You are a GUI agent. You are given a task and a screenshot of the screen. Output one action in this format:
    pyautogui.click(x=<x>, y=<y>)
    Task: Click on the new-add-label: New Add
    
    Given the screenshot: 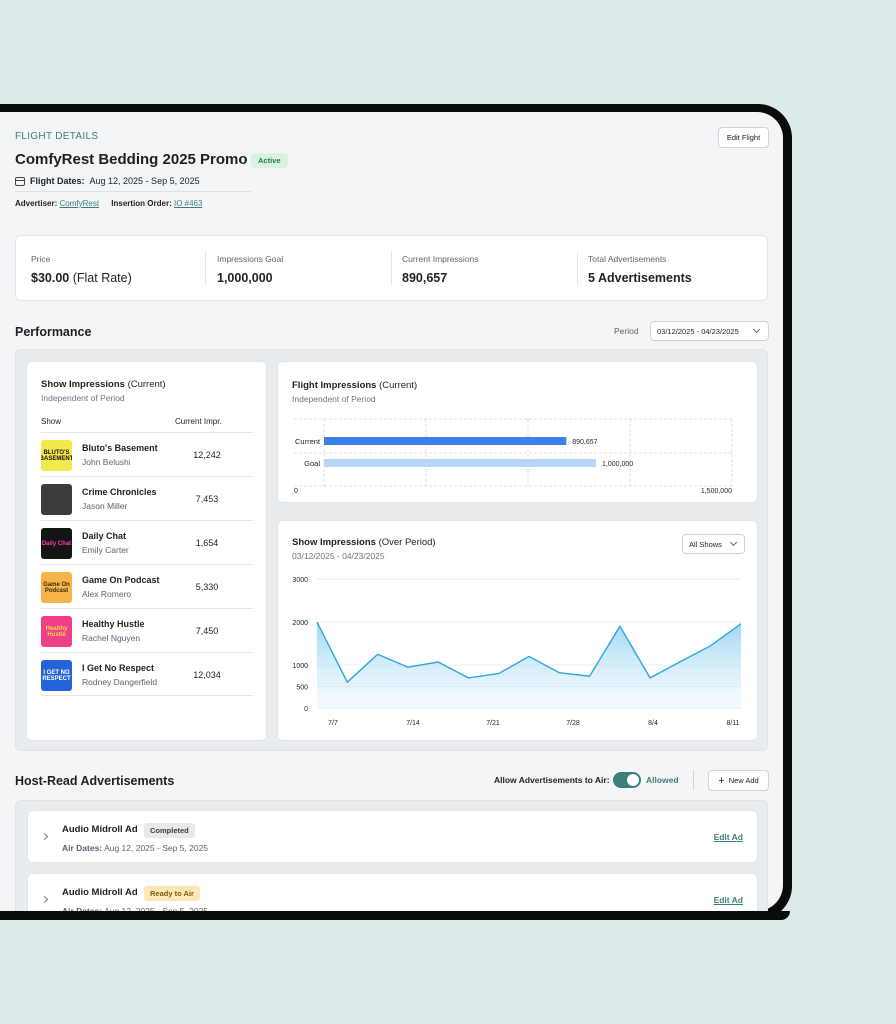 What is the action you would take?
    pyautogui.click(x=743, y=780)
    